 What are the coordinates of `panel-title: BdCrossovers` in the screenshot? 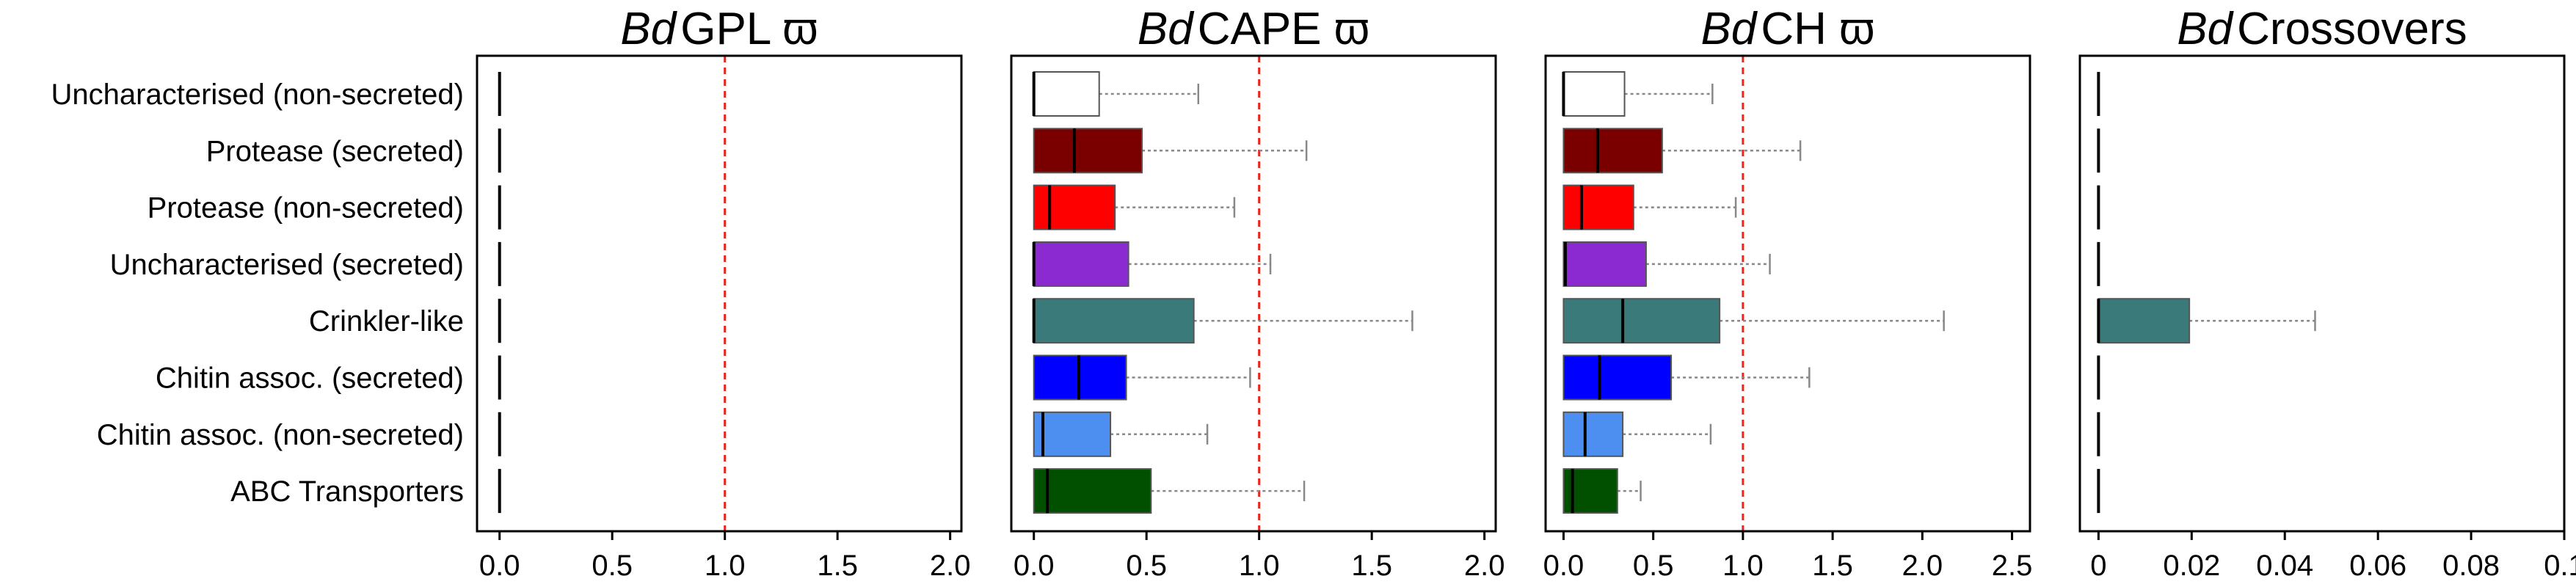 It's located at (2322, 29).